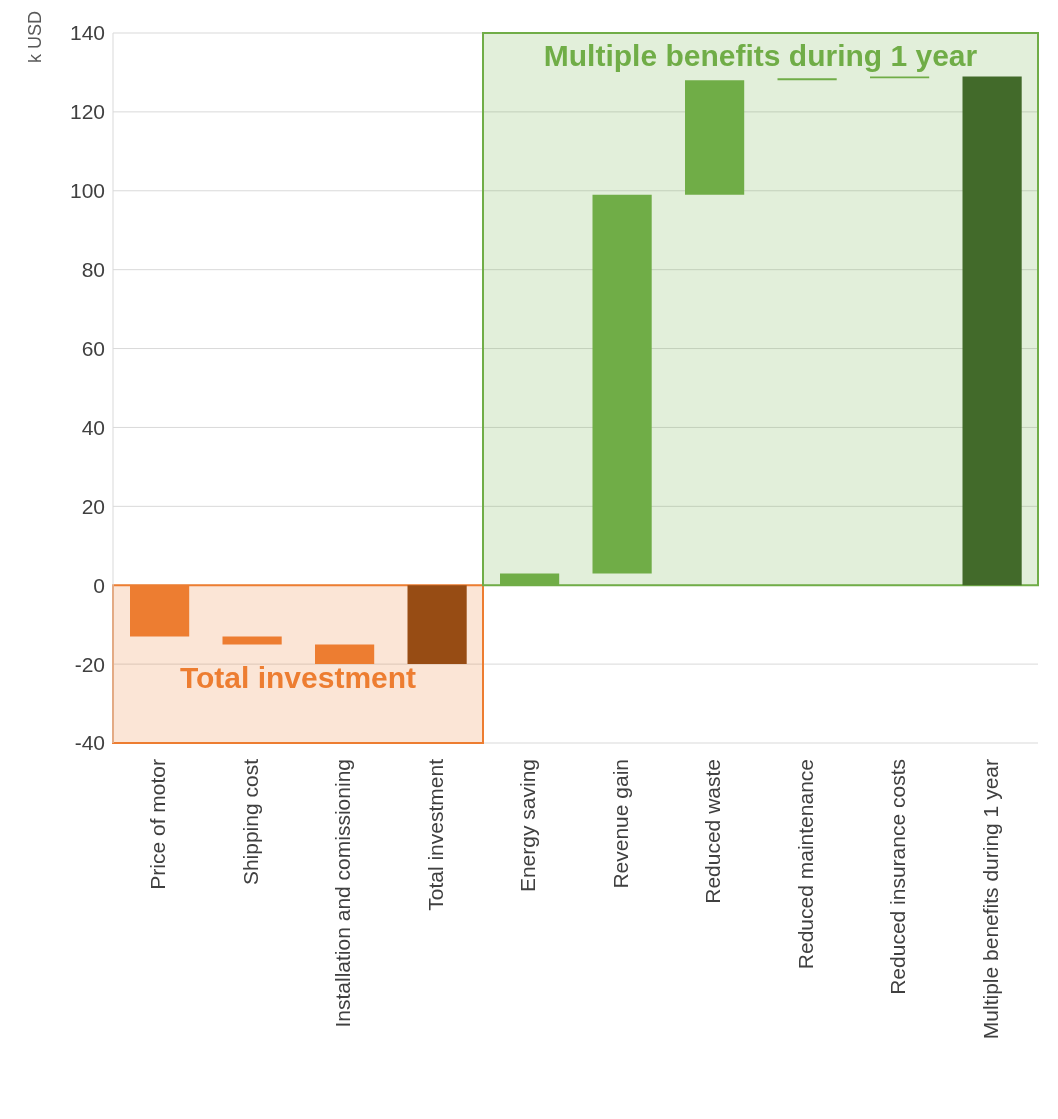 The width and height of the screenshot is (1058, 1119). What do you see at coordinates (87, 112) in the screenshot?
I see `y-tick-label: 120` at bounding box center [87, 112].